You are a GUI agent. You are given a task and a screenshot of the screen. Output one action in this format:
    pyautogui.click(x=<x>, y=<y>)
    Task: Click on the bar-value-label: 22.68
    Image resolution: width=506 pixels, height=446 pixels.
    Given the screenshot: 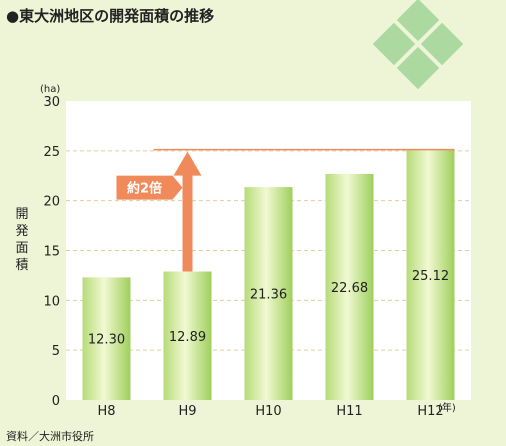 What is the action you would take?
    pyautogui.click(x=349, y=288)
    